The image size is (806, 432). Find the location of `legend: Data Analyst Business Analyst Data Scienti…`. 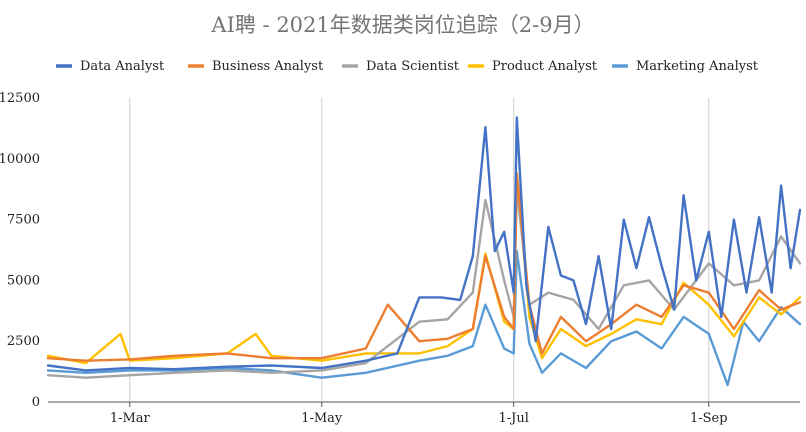

legend: Data Analyst Business Analyst Data Scienti… is located at coordinates (407, 66).